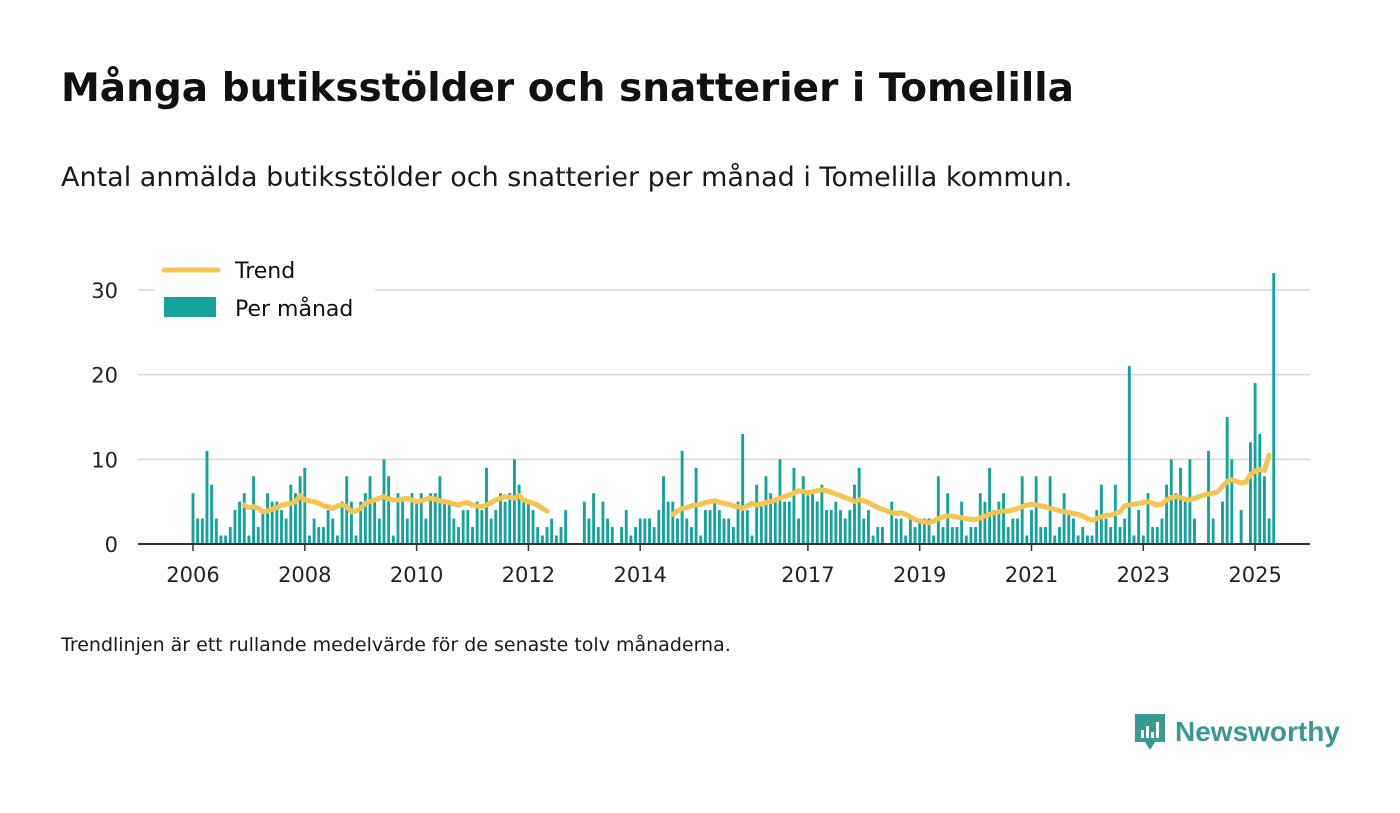  Describe the element at coordinates (104, 291) in the screenshot. I see `y-tick-label: 30` at that location.